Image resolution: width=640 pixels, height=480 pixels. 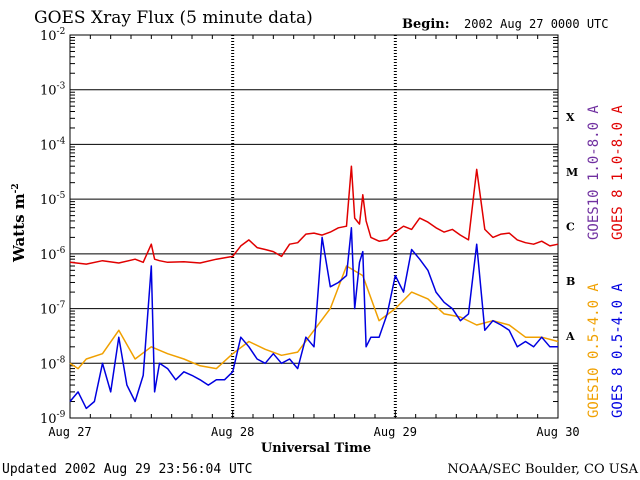 I want to click on y-tick-label-3: 10⁻⁵, so click(x=53, y=199).